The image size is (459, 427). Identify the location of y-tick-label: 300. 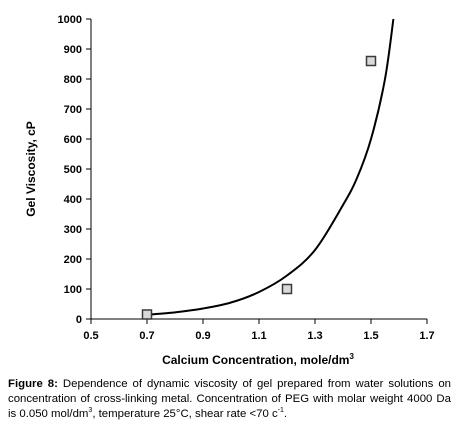
(73, 230).